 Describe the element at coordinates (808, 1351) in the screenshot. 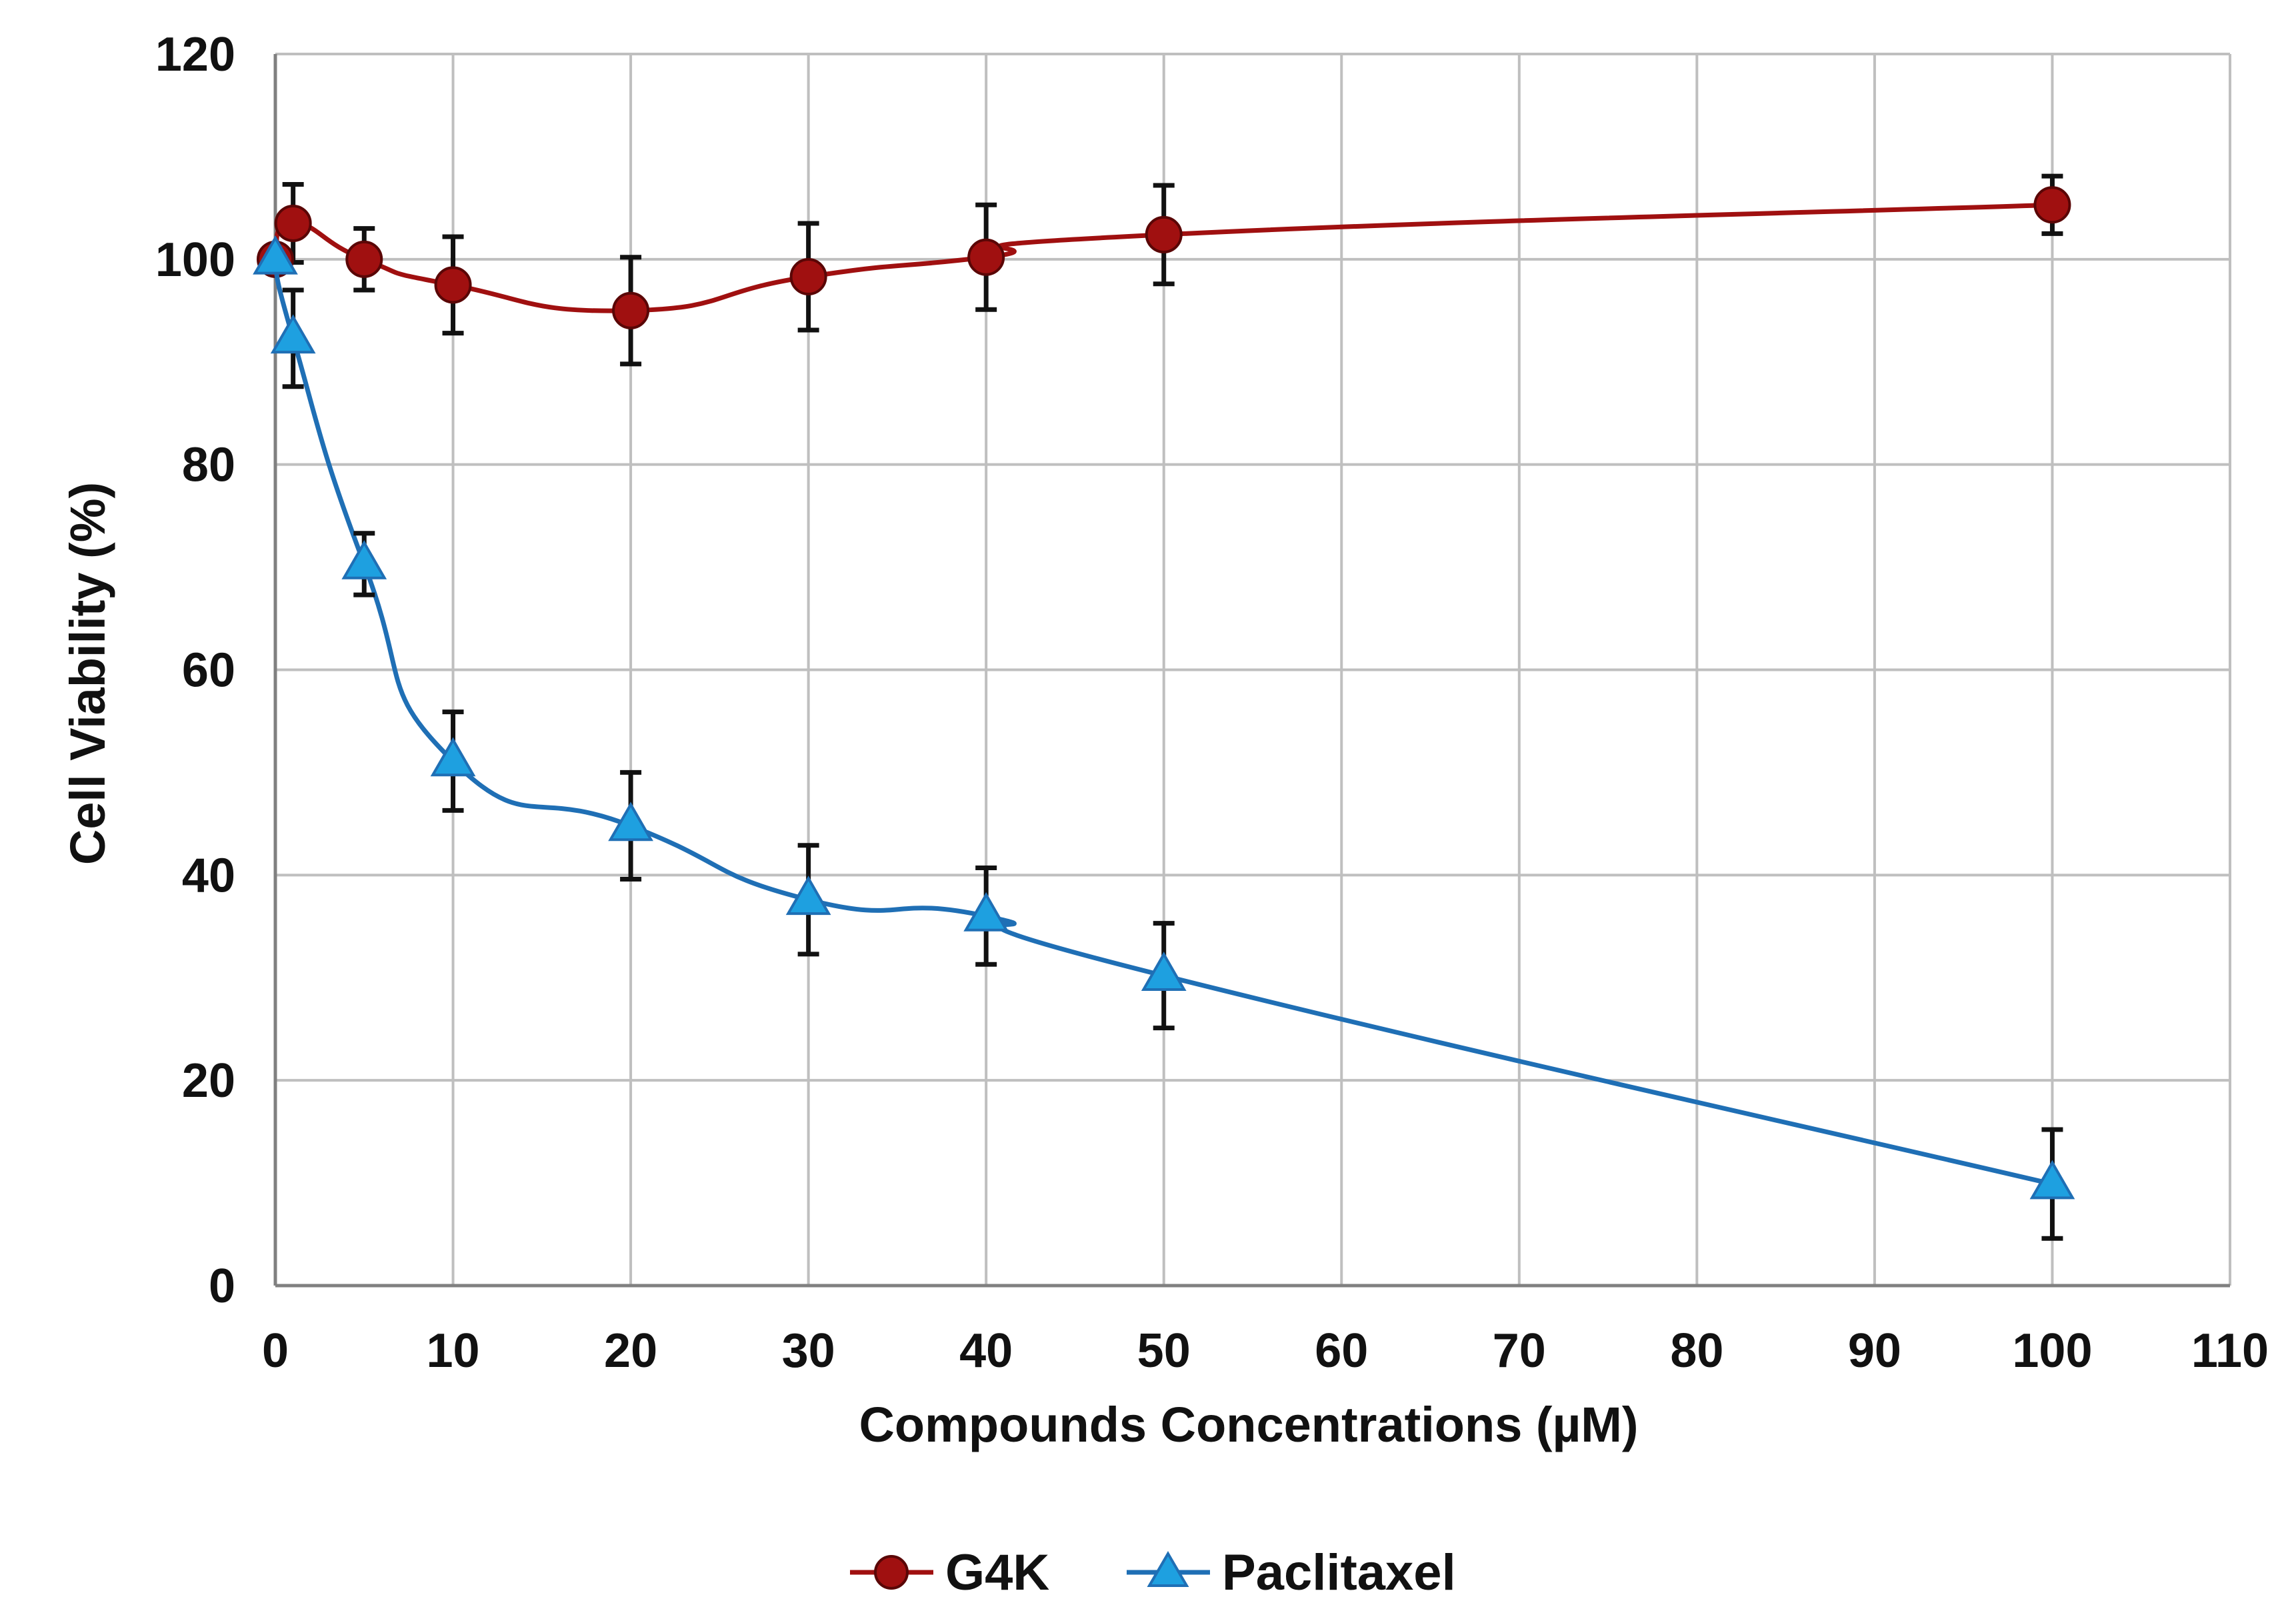

I see `x-tick-label-30: 30` at that location.